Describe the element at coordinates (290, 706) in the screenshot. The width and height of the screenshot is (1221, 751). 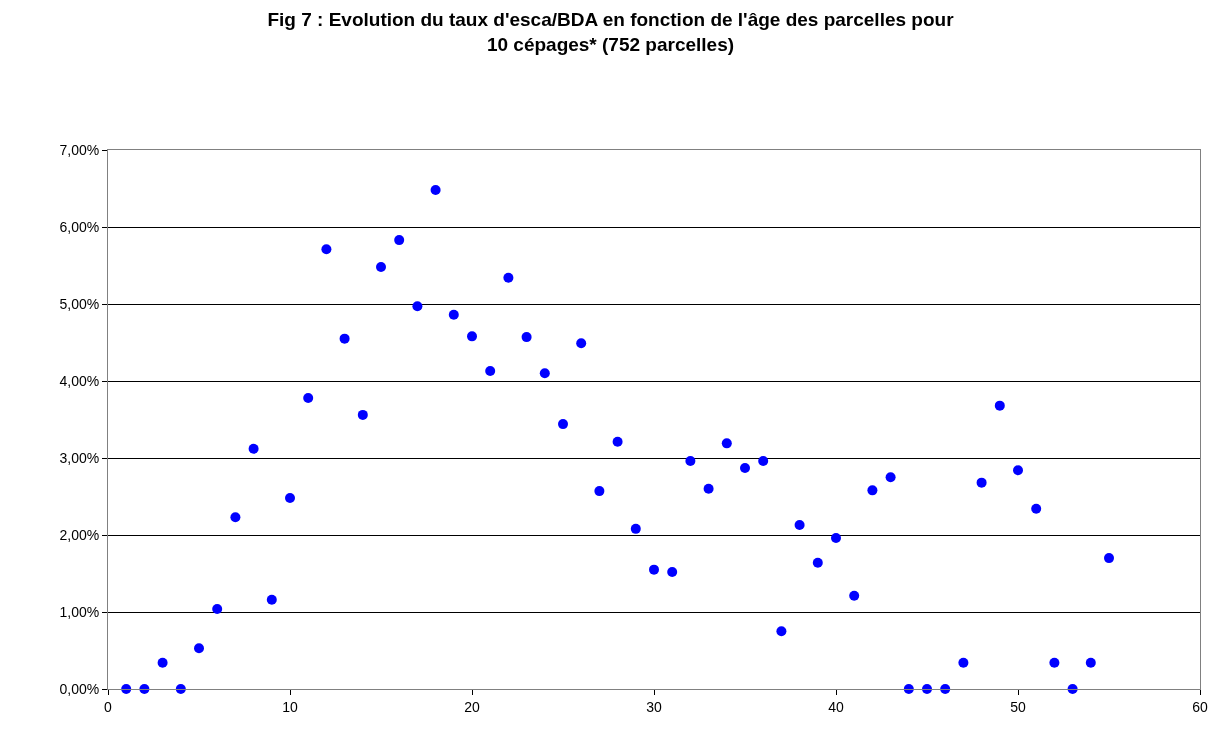
I see `x-tick-label: 10` at that location.